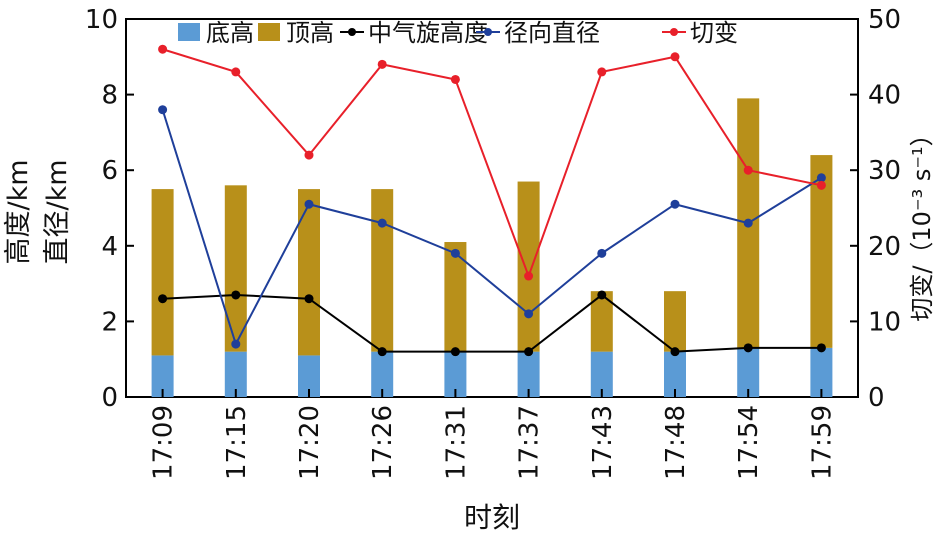 This screenshot has height=537, width=947. What do you see at coordinates (552, 33) in the screenshot?
I see `legend-label-radial: 径向直径` at bounding box center [552, 33].